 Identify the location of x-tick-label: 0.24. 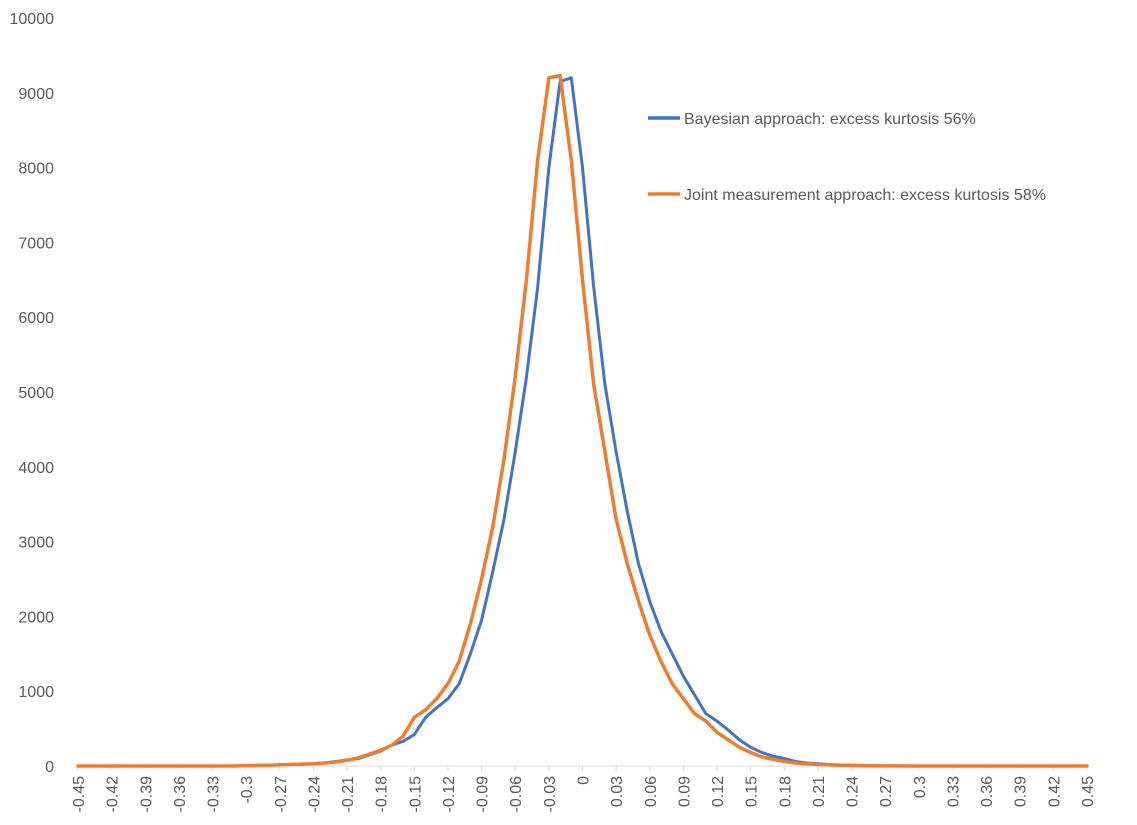
(853, 791).